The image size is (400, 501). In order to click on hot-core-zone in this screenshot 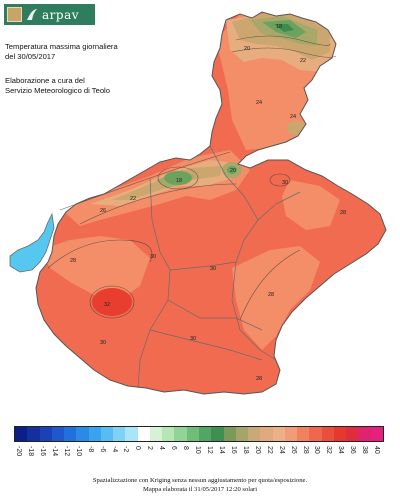, I will do `click(112, 302)`.